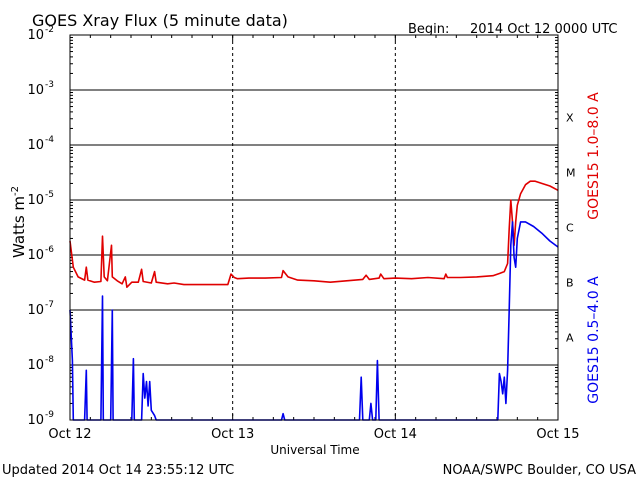  I want to click on legend-red-series: GOES15 1.0–8.0 A, so click(594, 156).